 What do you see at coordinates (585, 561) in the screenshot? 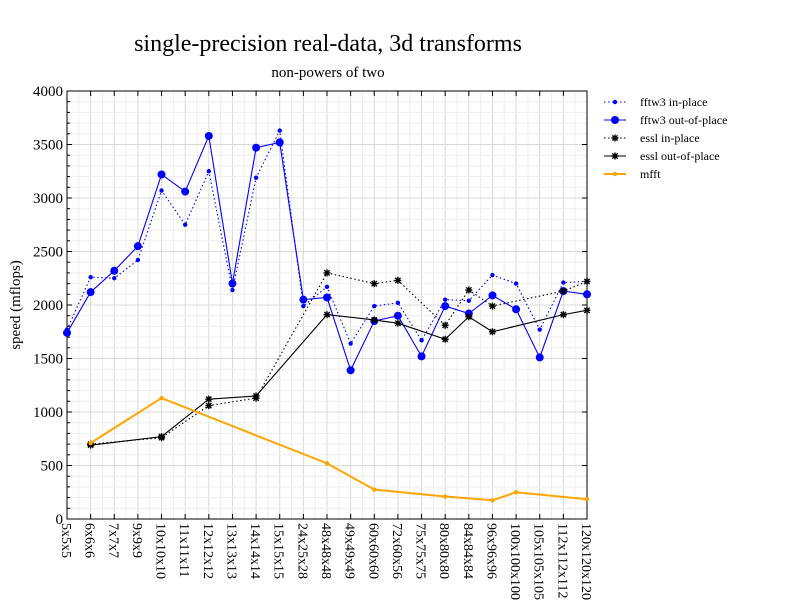
I see `x-tick-label: 120x120x120` at bounding box center [585, 561].